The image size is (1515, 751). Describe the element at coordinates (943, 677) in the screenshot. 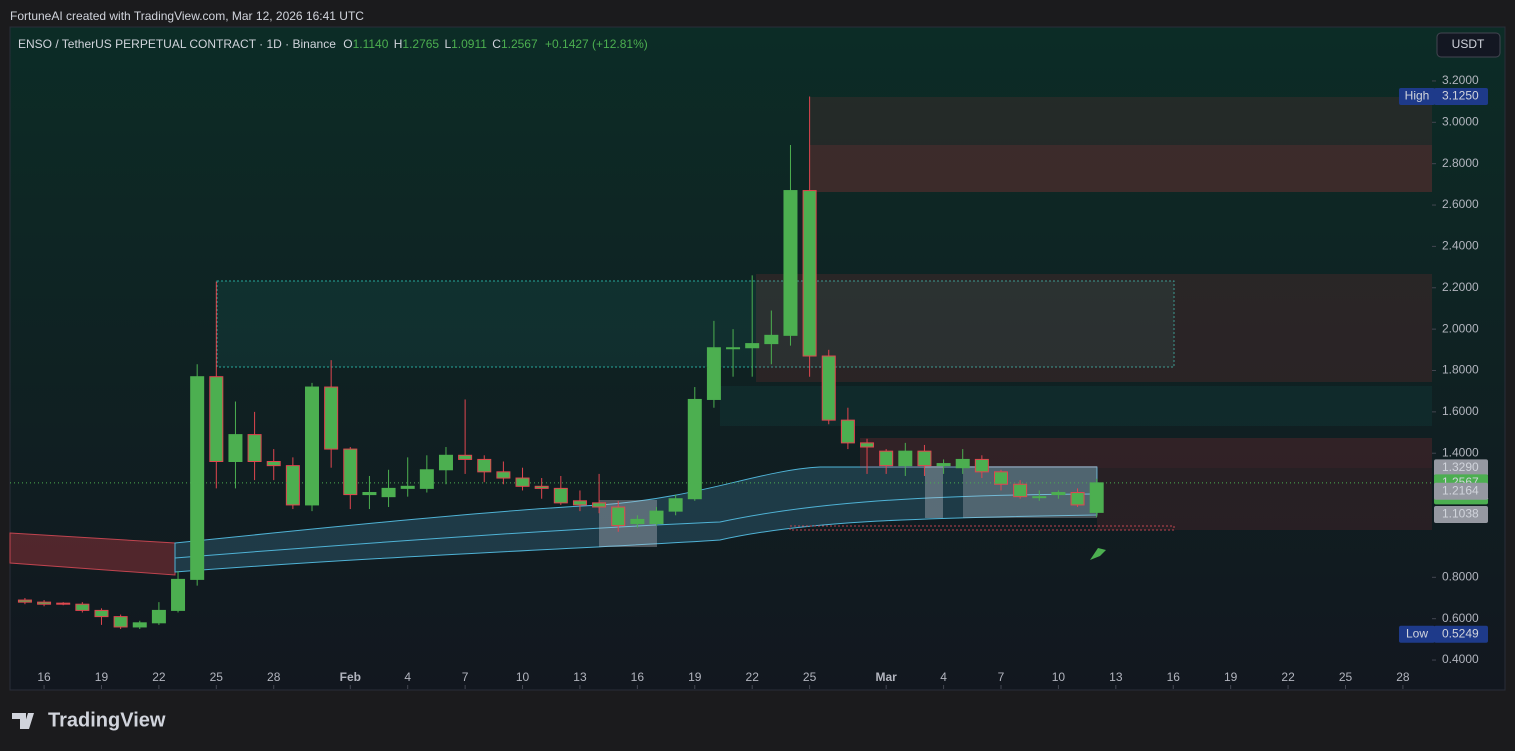

I see `x-tick-label: 4` at that location.